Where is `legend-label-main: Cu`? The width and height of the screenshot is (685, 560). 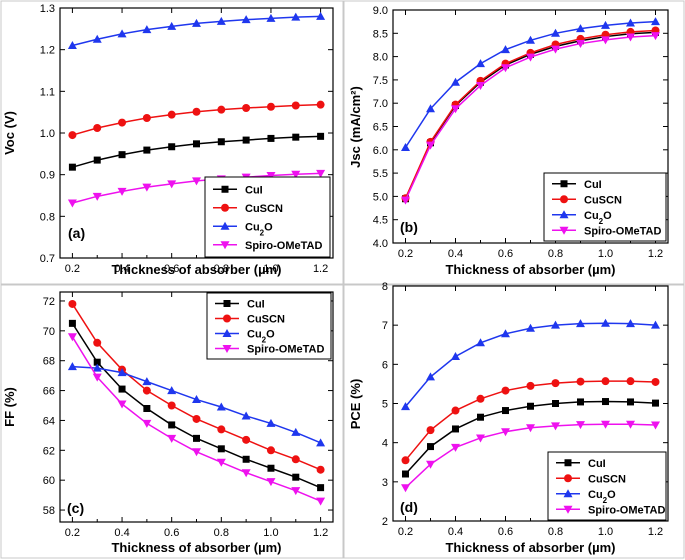 legend-label-main: Cu is located at coordinates (254, 335).